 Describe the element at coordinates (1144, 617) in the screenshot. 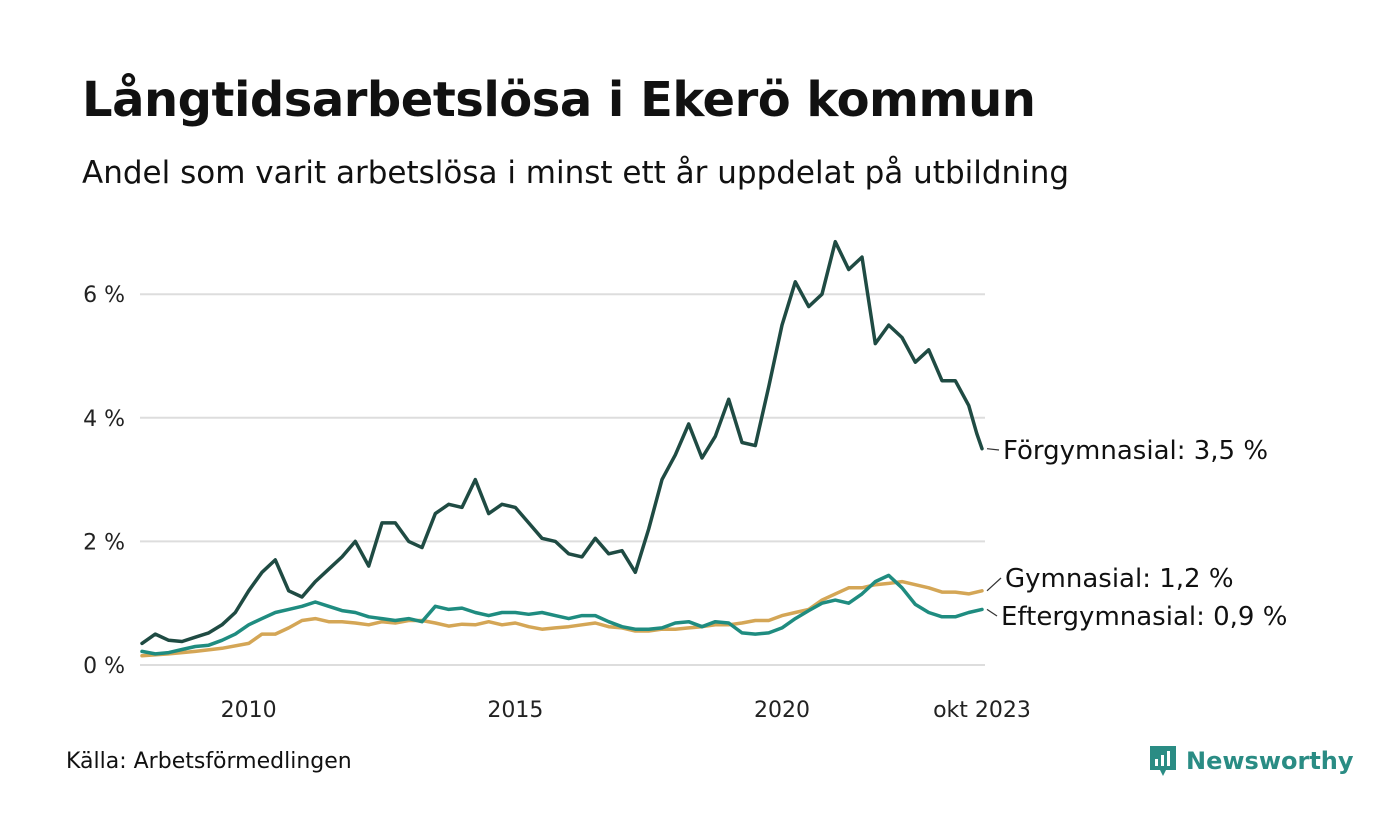

I see `series-label-eftergymnasial: Eftergymnasial: 0,9 %` at that location.